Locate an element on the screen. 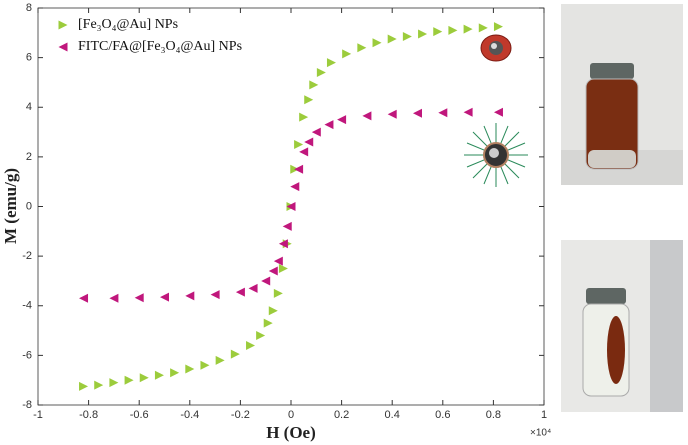 Image resolution: width=688 pixels, height=445 pixels. y-tick-label: 2 is located at coordinates (29, 157).